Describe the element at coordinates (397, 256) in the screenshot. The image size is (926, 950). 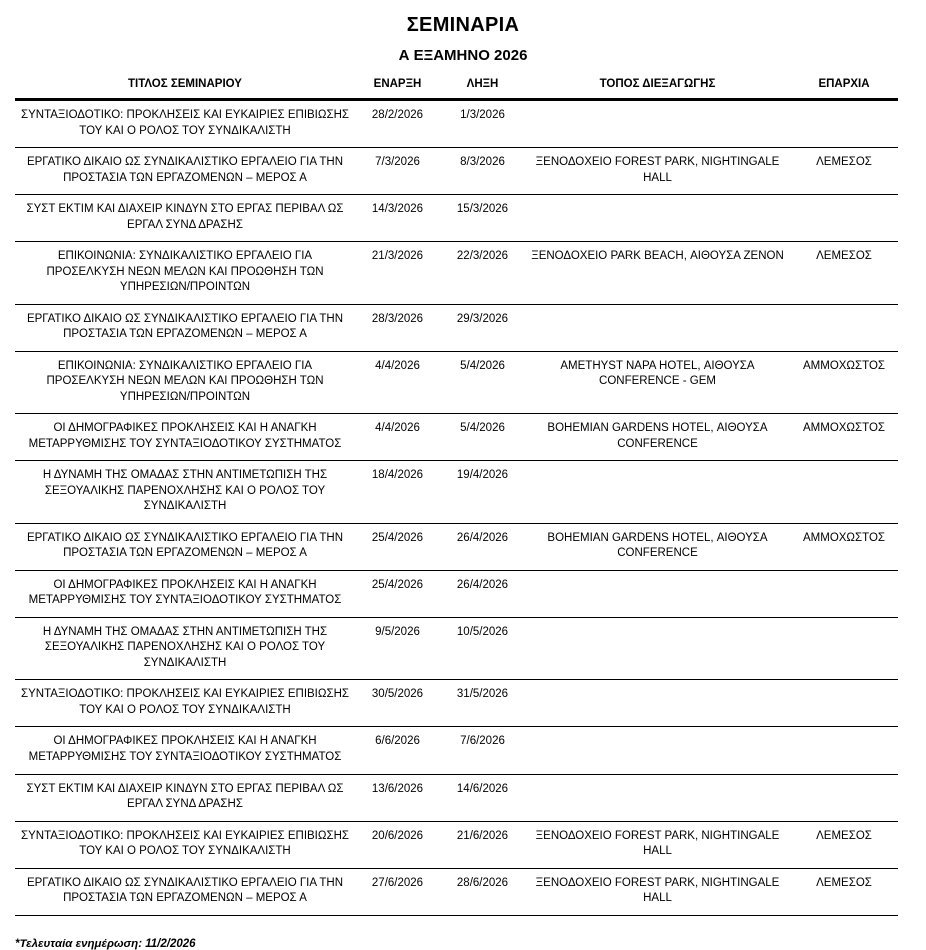
I see `cell-start-date: 21/3/2026` at that location.